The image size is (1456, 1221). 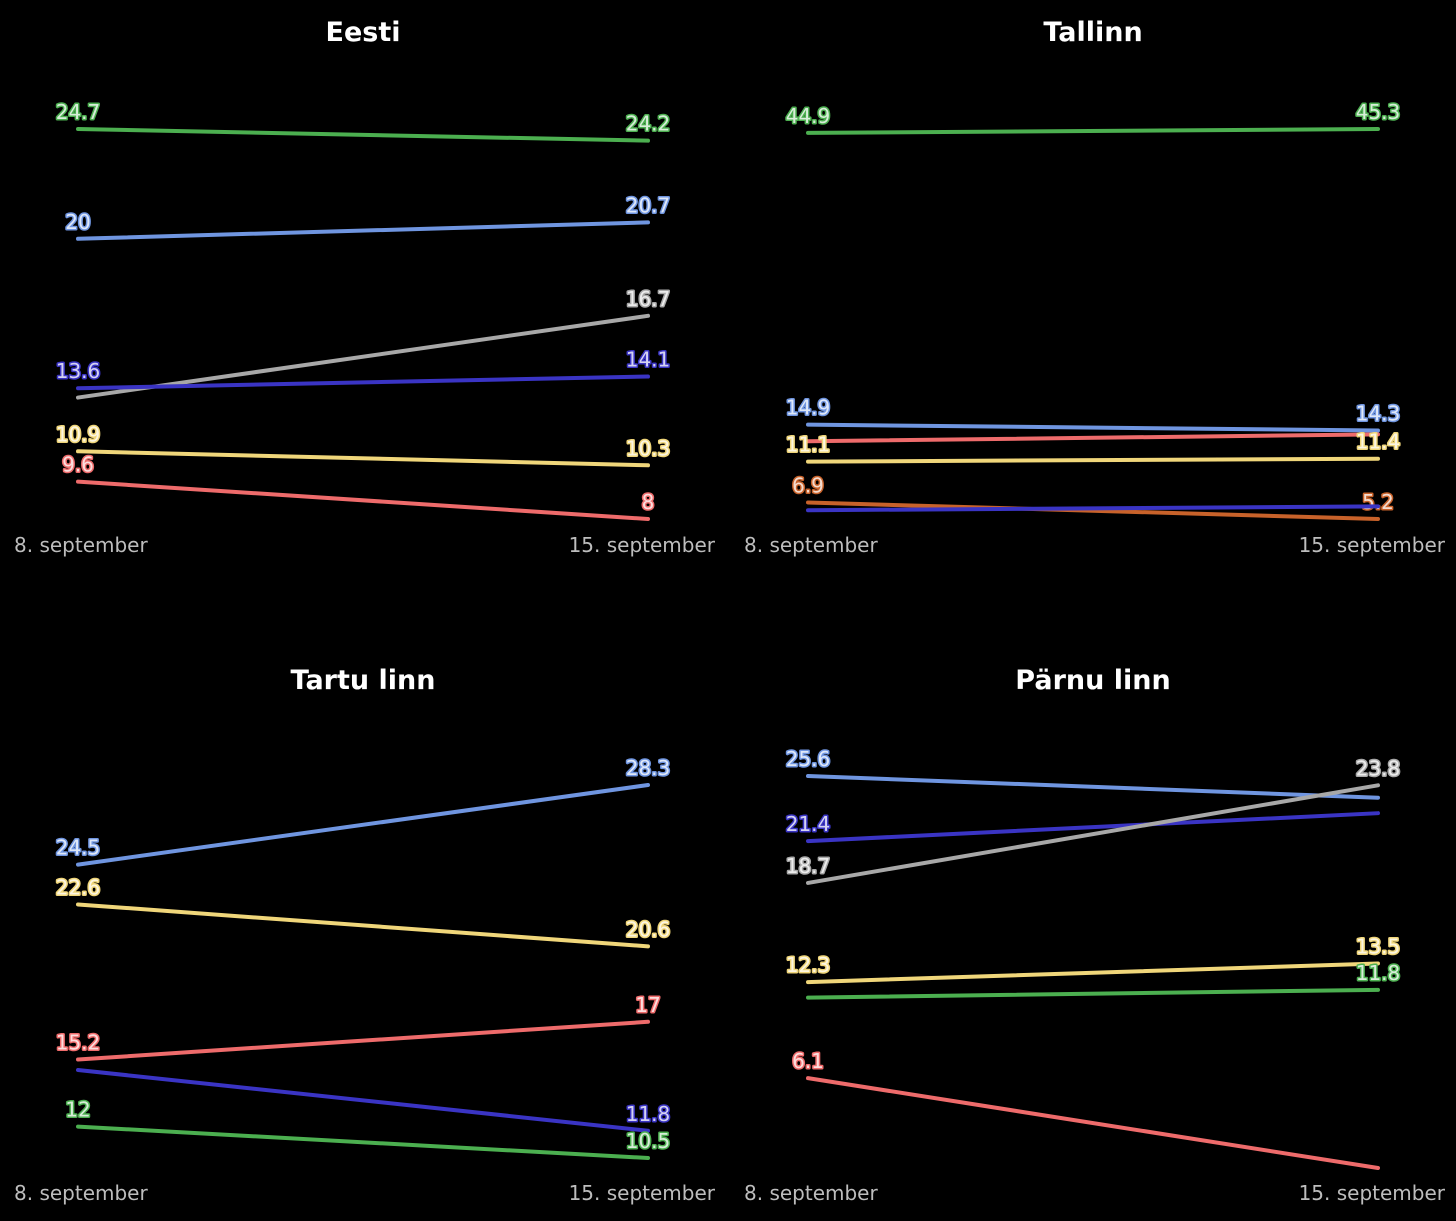 I want to click on chart-title: Tartu linn, so click(x=363, y=680).